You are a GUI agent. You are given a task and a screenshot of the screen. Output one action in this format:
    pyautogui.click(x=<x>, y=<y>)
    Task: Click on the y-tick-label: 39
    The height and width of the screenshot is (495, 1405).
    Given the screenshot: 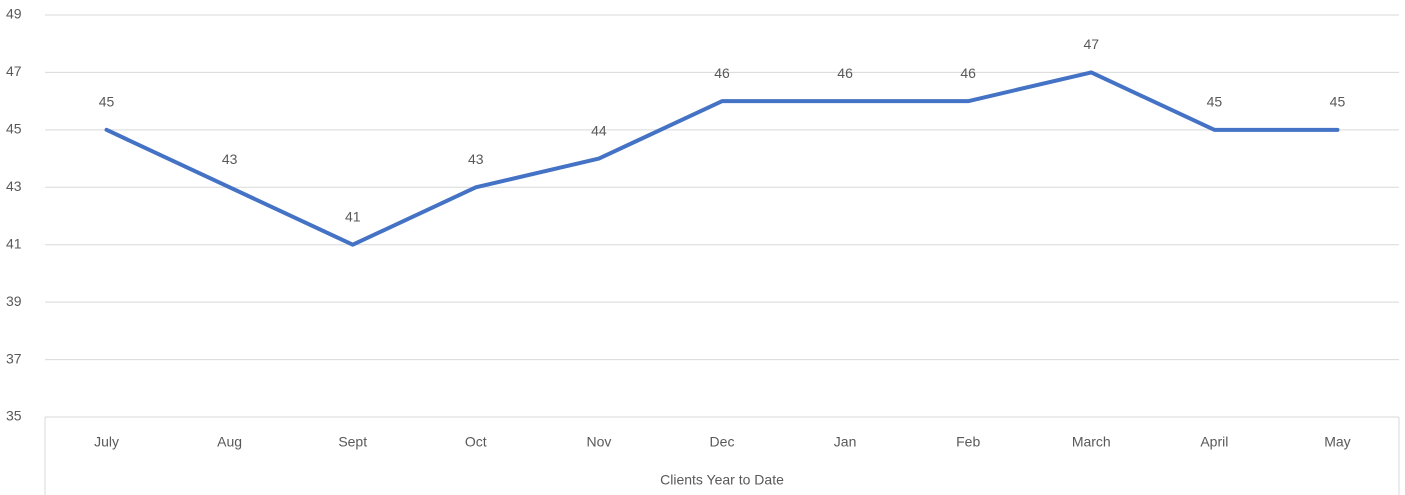 What is the action you would take?
    pyautogui.click(x=14, y=301)
    